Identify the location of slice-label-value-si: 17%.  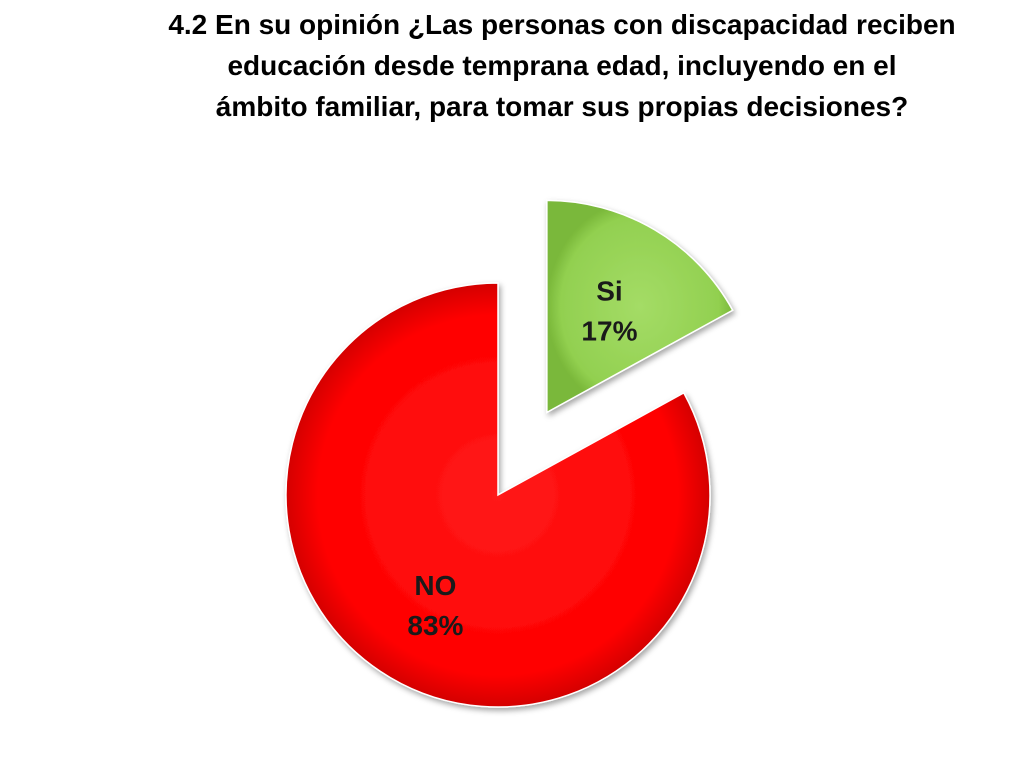
(609, 331).